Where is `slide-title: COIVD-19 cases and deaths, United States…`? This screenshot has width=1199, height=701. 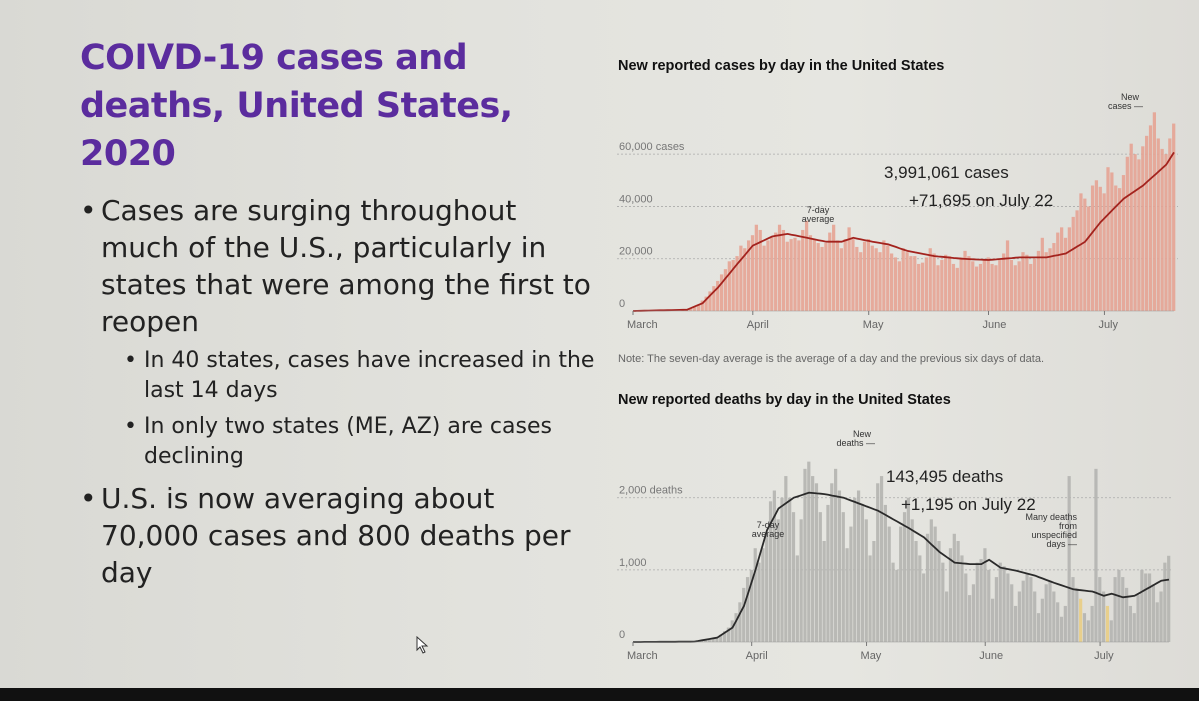
slide-title: COIVD-19 cases and deaths, United States… is located at coordinates (296, 106).